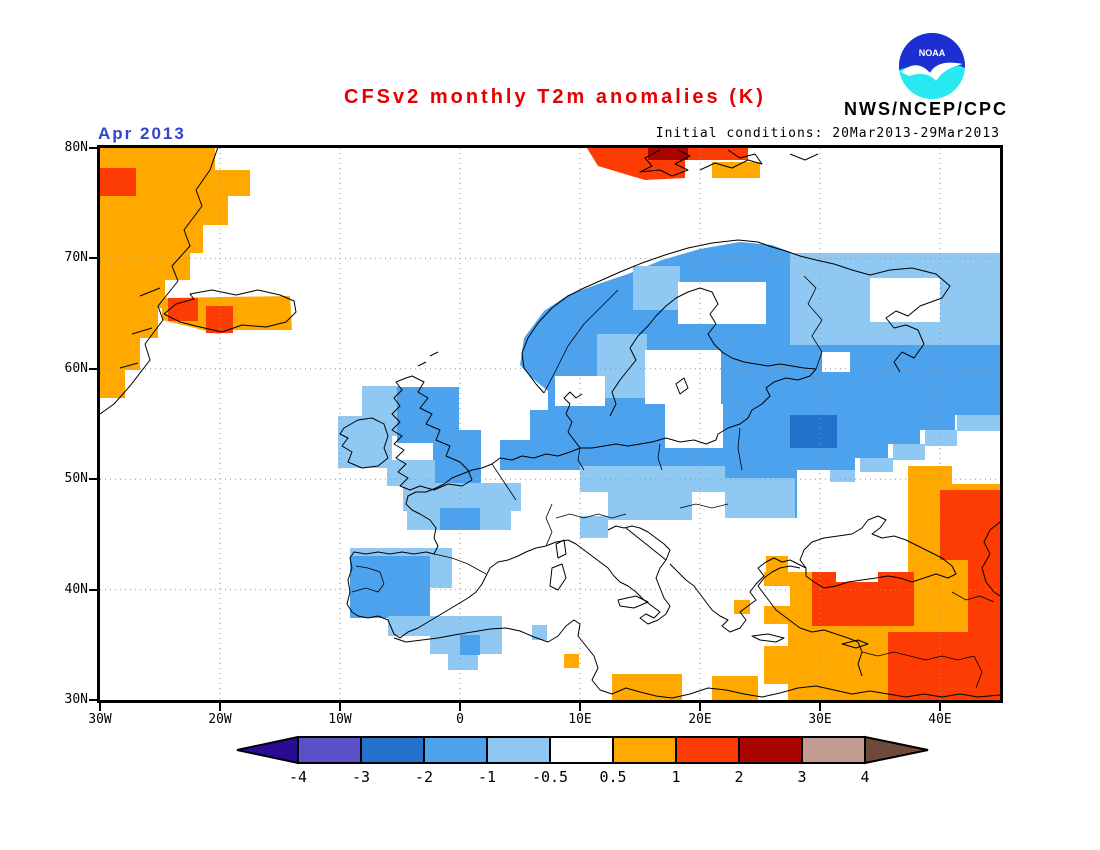  I want to click on y-axis-label: 40N, so click(76, 589).